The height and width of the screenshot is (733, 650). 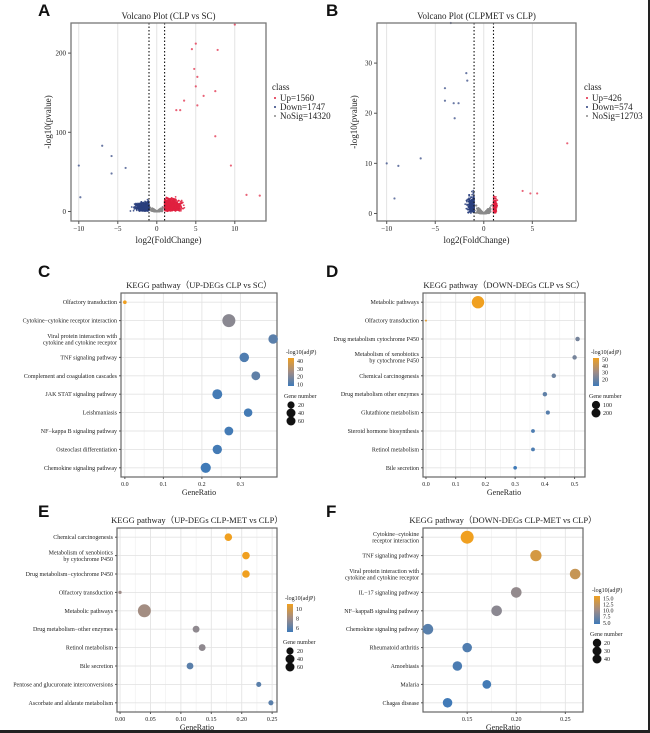 What do you see at coordinates (168, 16) in the screenshot?
I see `chart-title: Volcano Plot (CLP vs SC)` at bounding box center [168, 16].